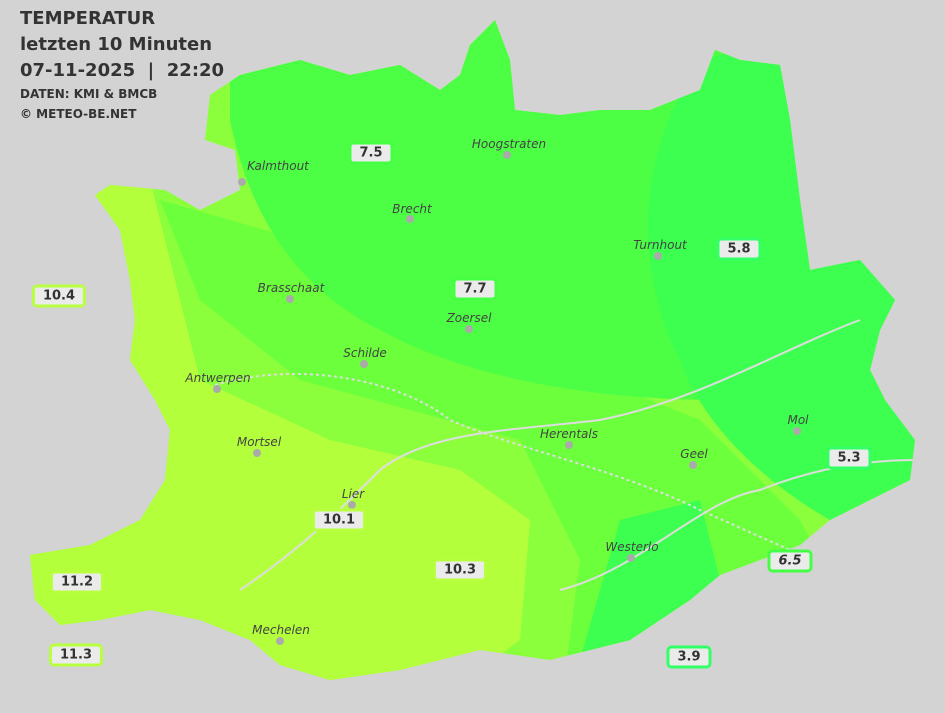 This screenshot has height=713, width=945. What do you see at coordinates (460, 570) in the screenshot?
I see `temperature-reading: 10.3` at bounding box center [460, 570].